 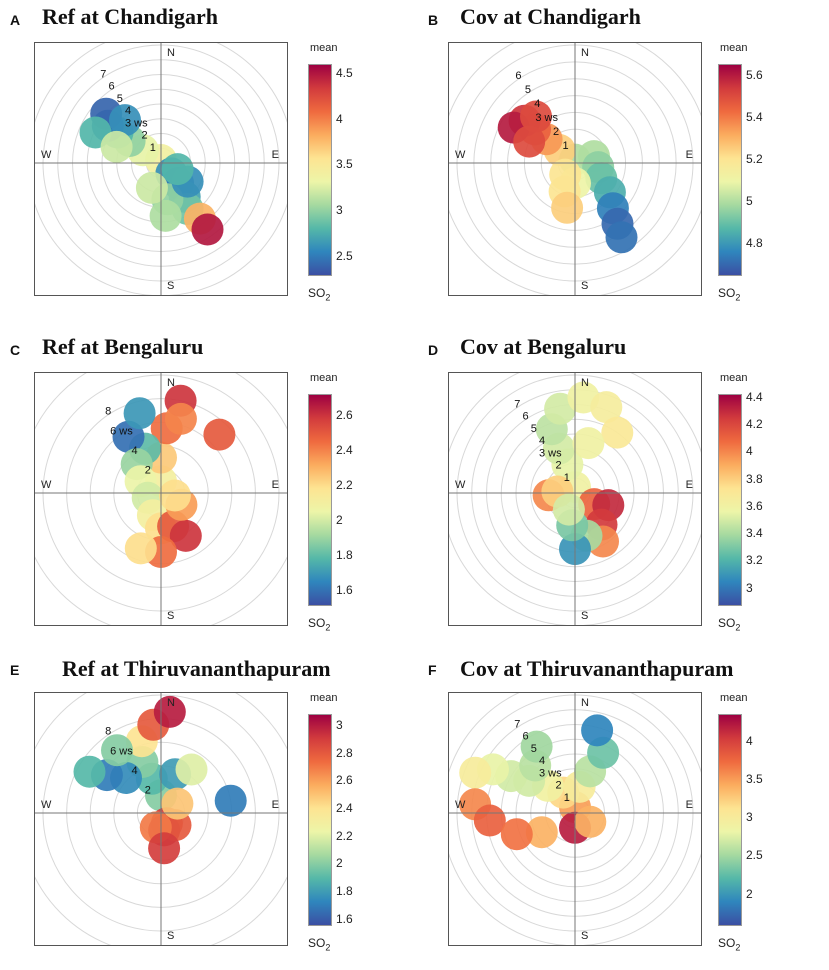 I want to click on legend-tick-label: 1.8, so click(x=344, y=555).